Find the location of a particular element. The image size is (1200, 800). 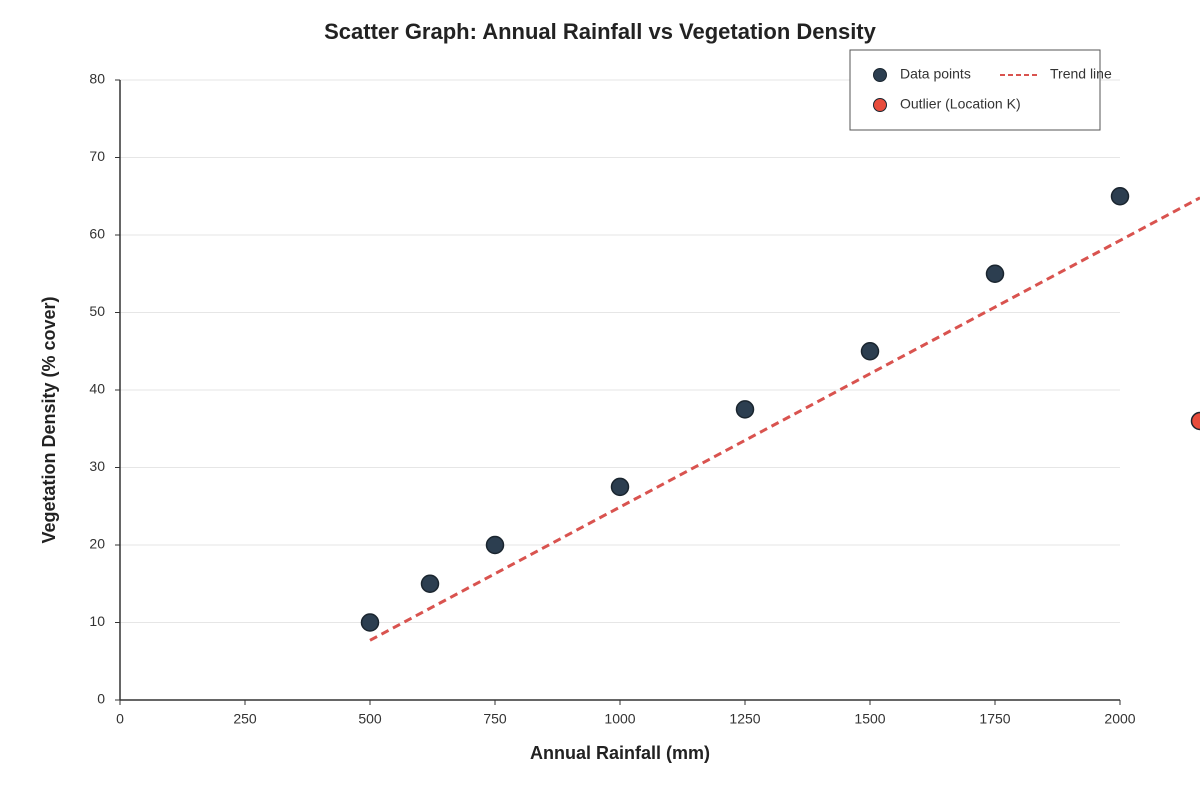

legend-label: Data points is located at coordinates (935, 74).